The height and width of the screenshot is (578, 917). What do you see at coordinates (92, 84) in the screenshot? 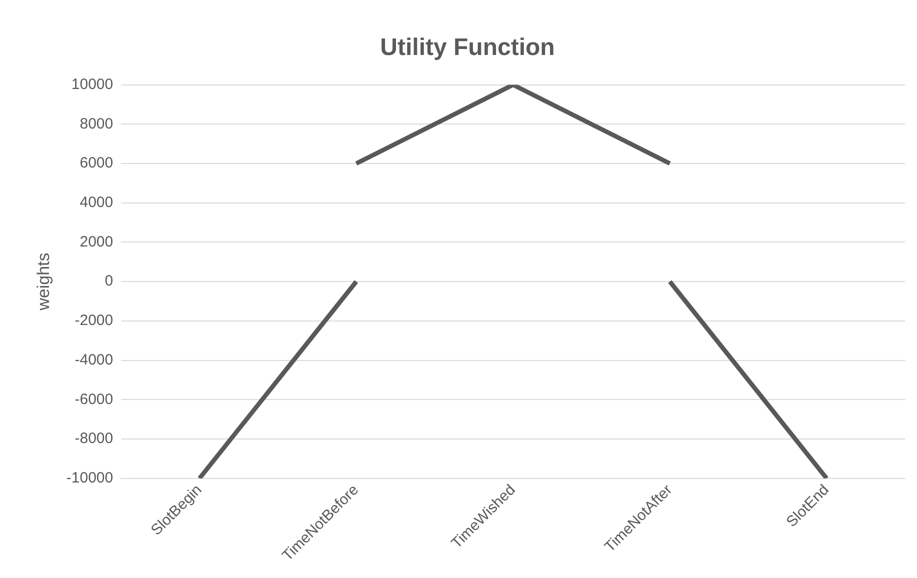
I see `y-tick-label: 10000` at bounding box center [92, 84].